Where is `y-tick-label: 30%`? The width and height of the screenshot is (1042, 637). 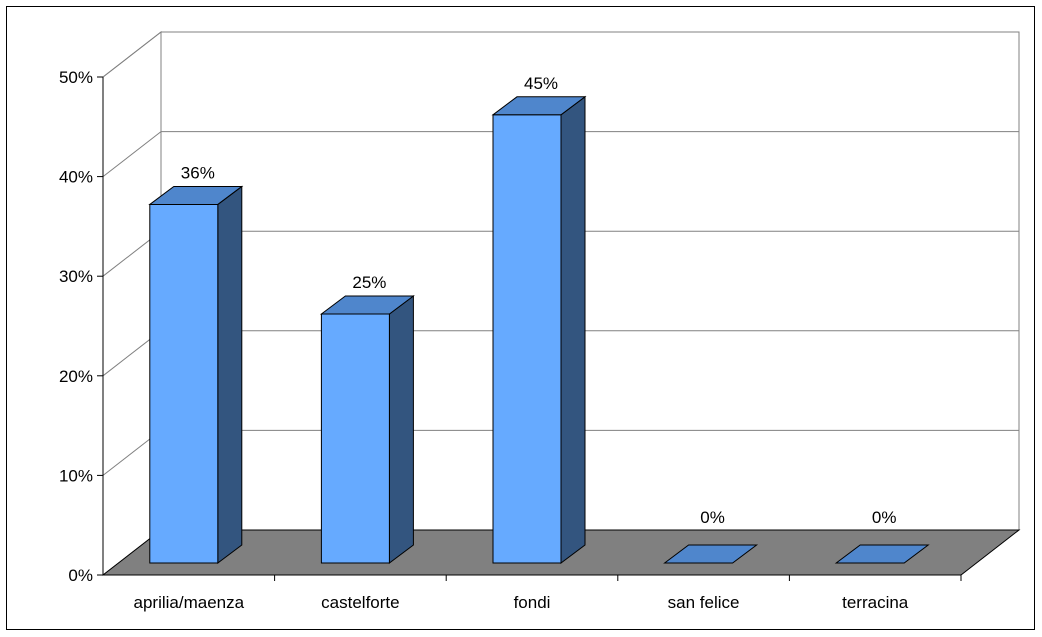
y-tick-label: 30% is located at coordinates (76, 276).